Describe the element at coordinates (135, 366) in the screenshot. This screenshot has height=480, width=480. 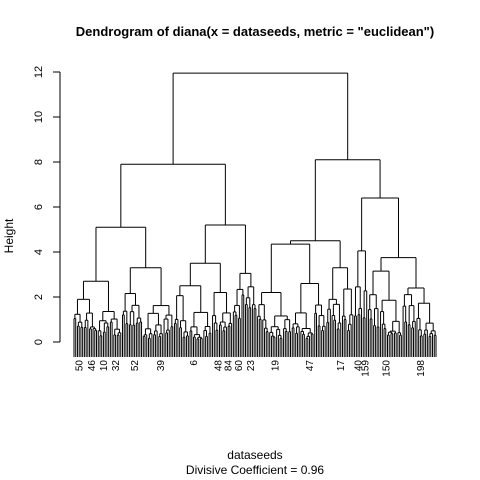
I see `leaf-label: 52` at that location.